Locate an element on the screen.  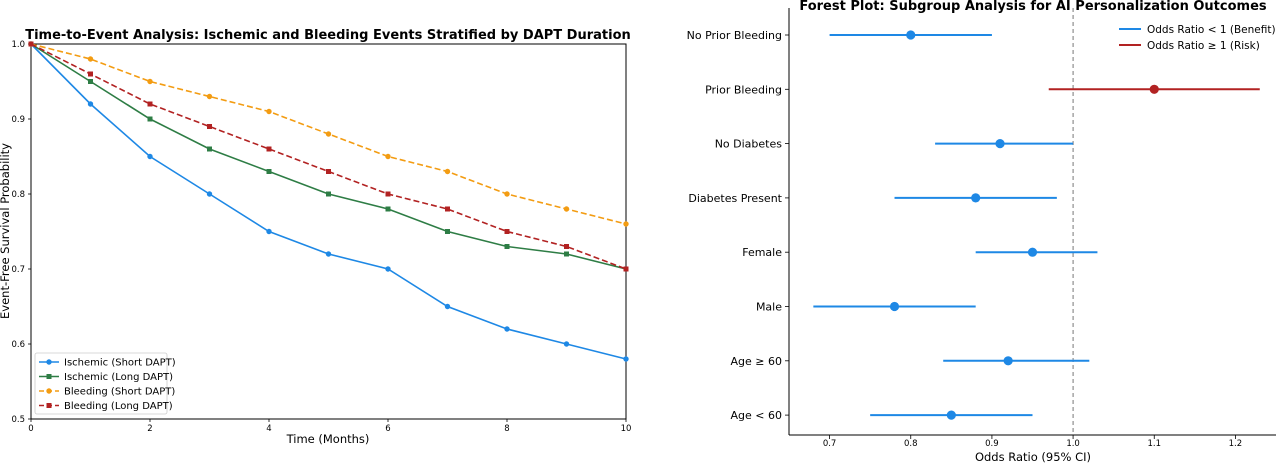
survival-legend-label: Ischemic (Short DAPT) is located at coordinates (120, 363).